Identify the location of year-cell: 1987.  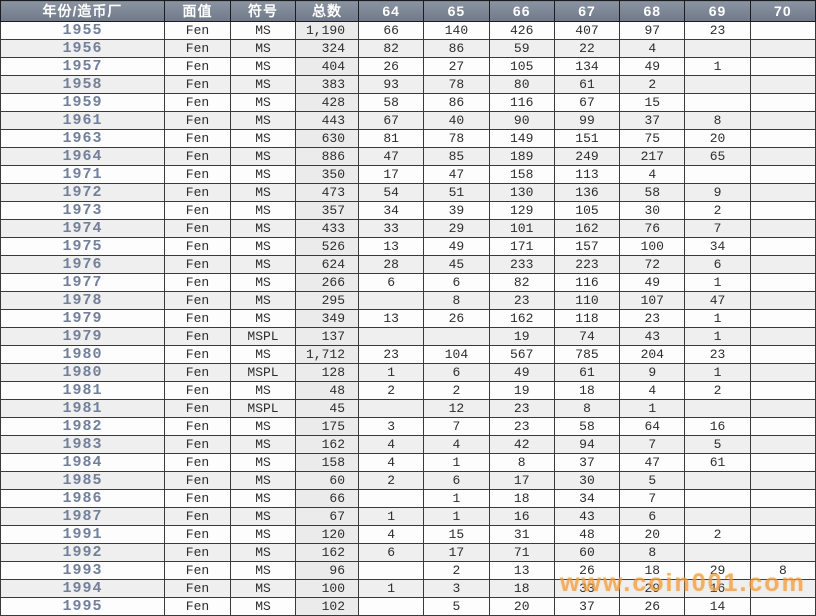
(82, 516).